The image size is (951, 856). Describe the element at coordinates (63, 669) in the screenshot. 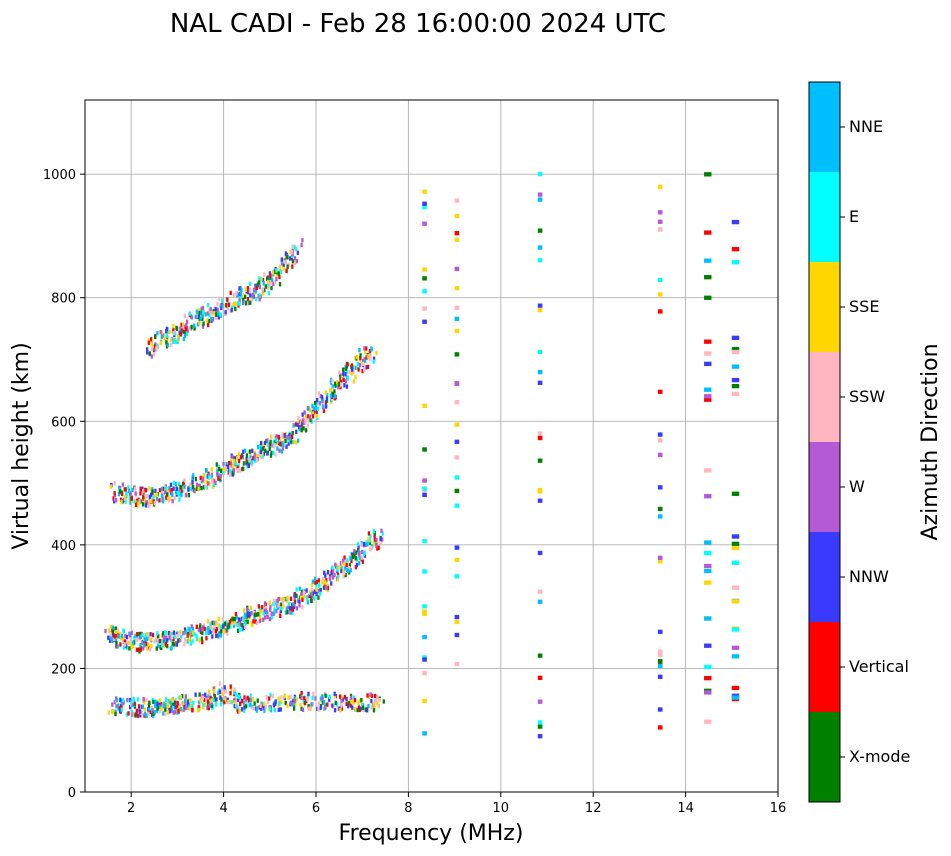

I see `y-tick-label: 200` at that location.